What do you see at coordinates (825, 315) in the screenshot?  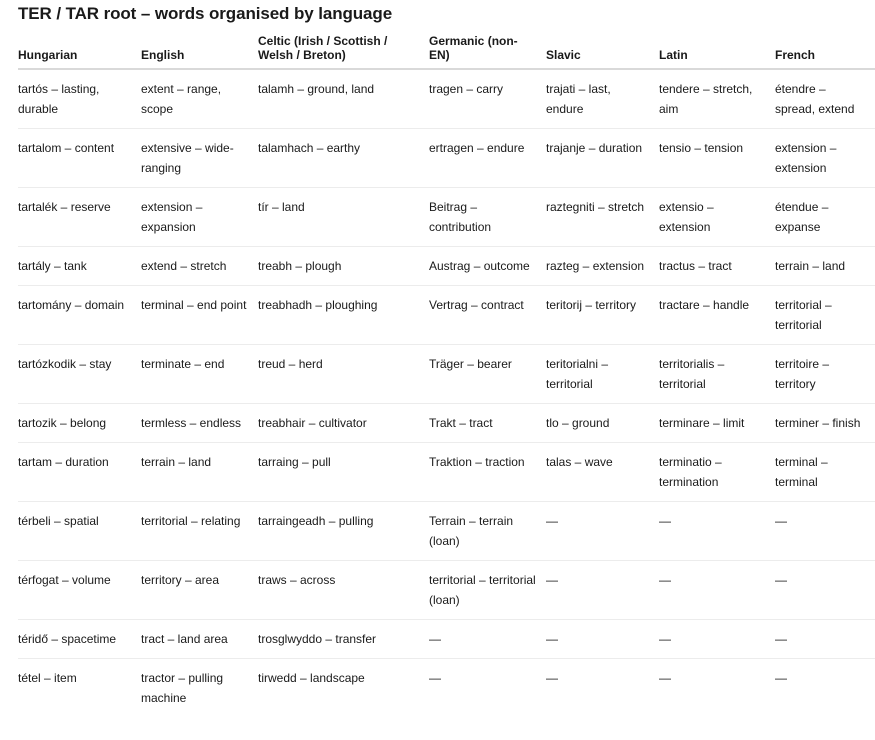 I see `cell-french: territorial – territorial` at bounding box center [825, 315].